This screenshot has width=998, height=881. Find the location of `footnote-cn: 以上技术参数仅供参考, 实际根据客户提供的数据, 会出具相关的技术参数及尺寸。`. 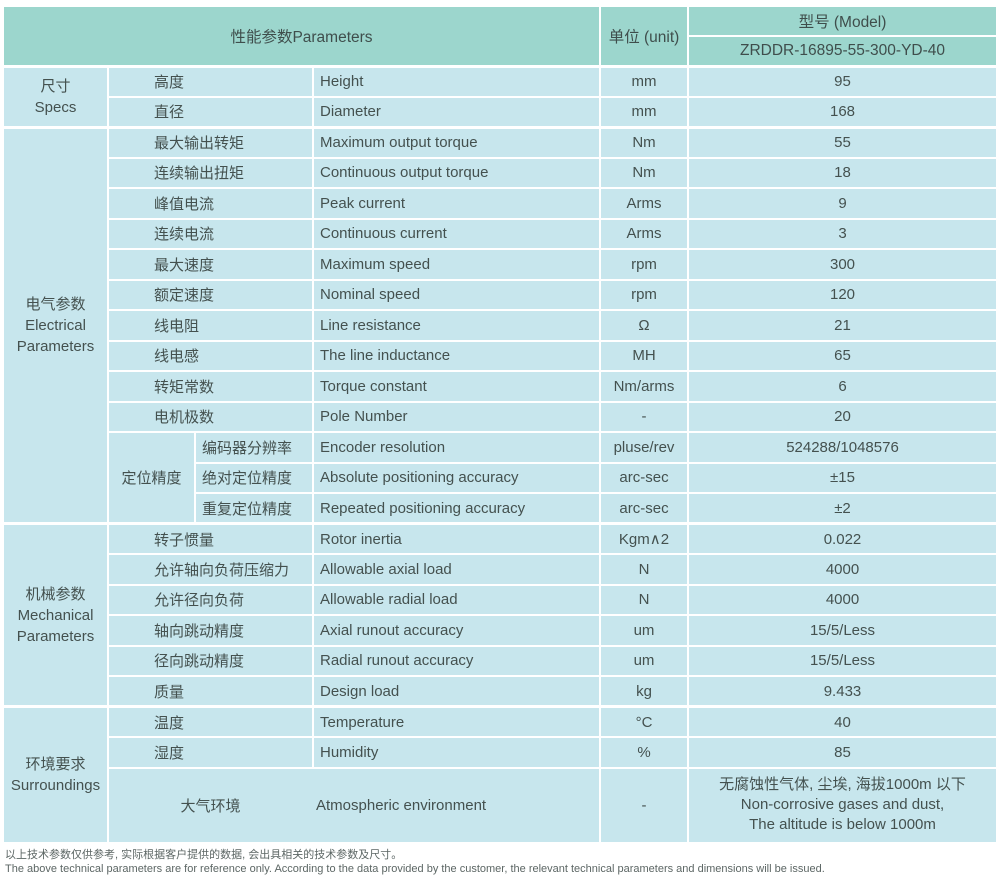

footnote-cn: 以上技术参数仅供参考, 实际根据客户提供的数据, 会出具相关的技术参数及尺寸。 is located at coordinates (204, 854).